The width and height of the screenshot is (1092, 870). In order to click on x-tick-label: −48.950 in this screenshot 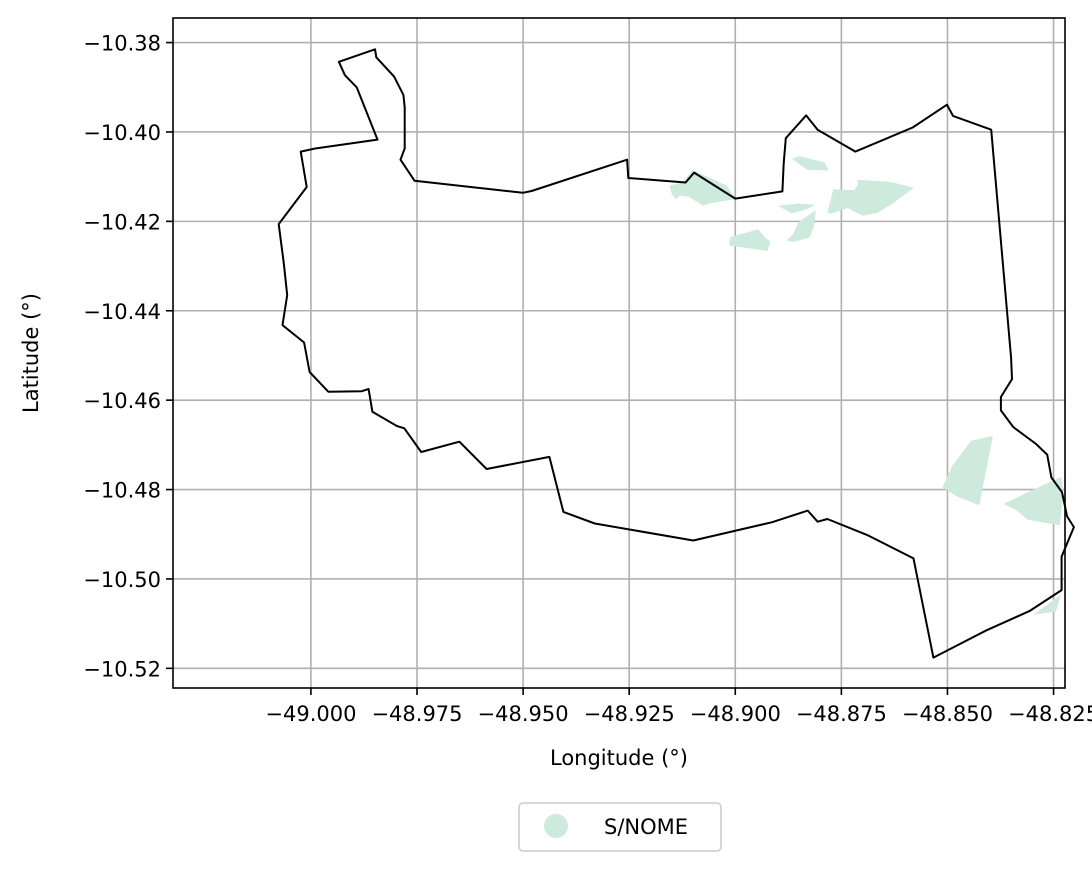, I will do `click(523, 714)`.